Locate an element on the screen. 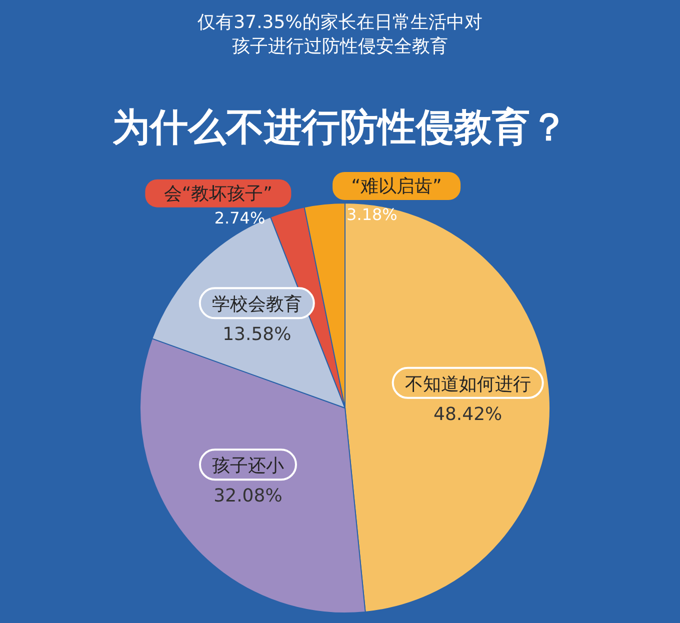 Image resolution: width=680 pixels, height=623 pixels. data-label: 3.18% is located at coordinates (372, 214).